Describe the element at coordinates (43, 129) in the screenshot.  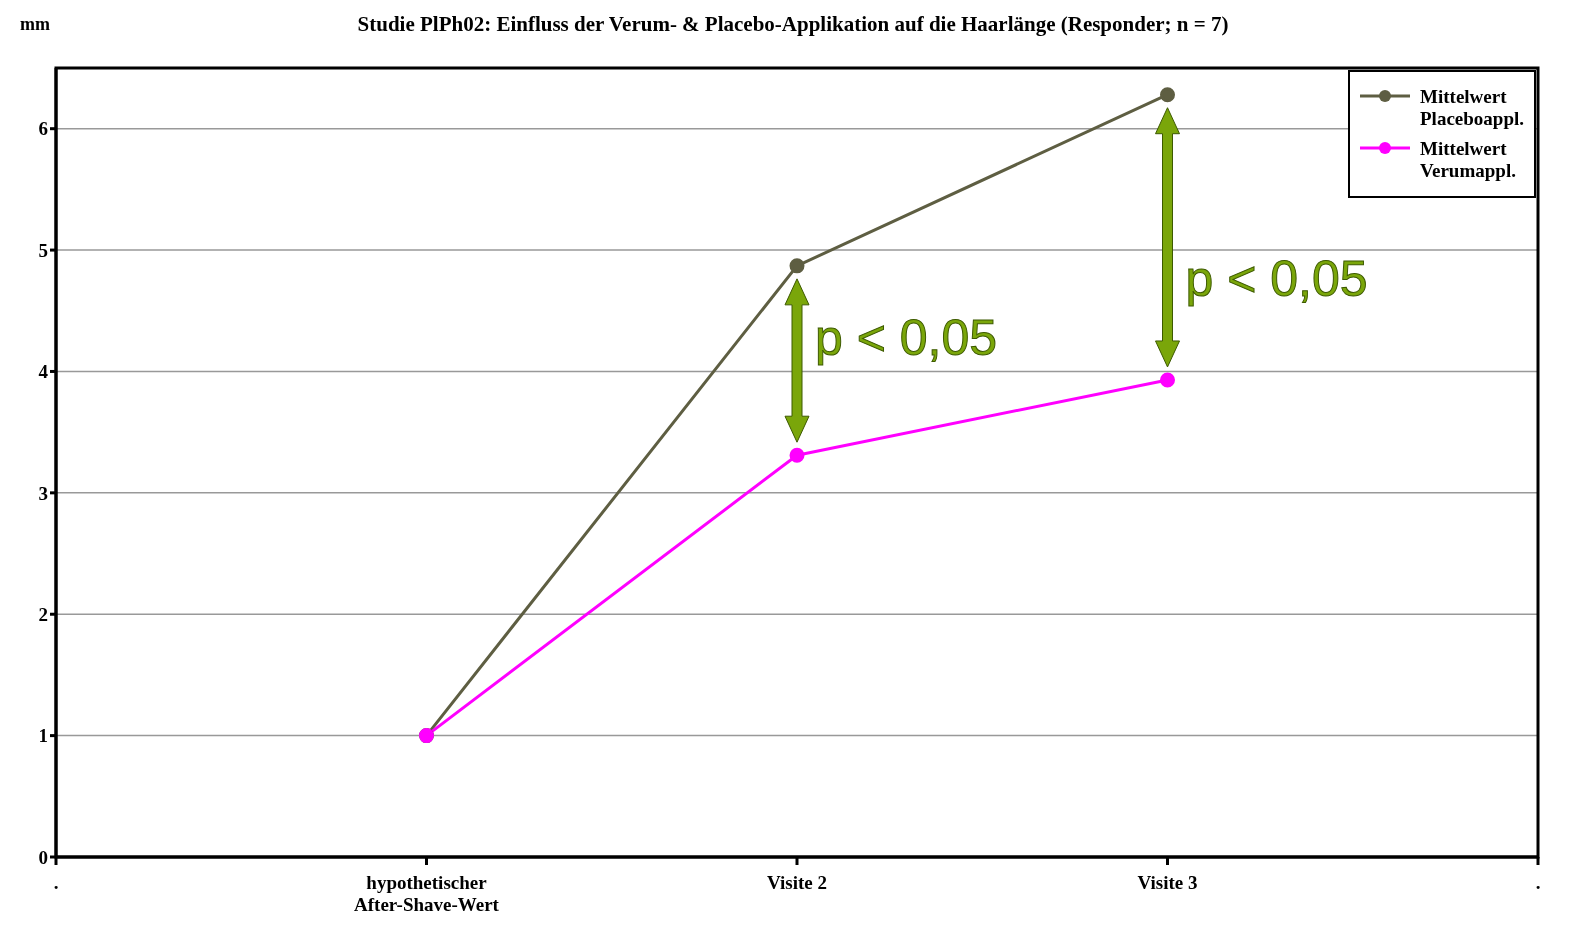
I see `y-tick-label: 6` at that location.